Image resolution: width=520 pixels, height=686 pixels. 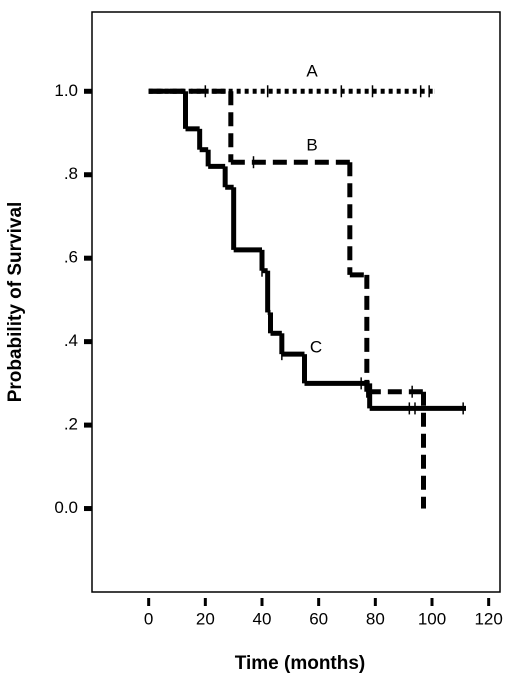 I want to click on y-tick-label: 1.0, so click(x=66, y=90).